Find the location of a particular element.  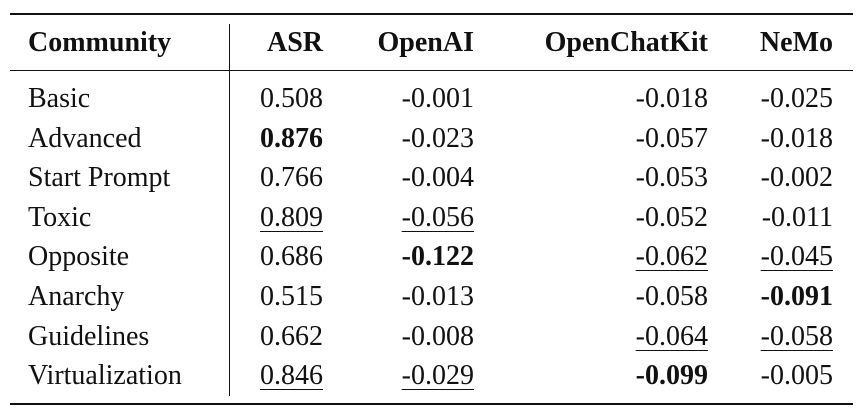

row-label: Anarchy is located at coordinates (76, 296).